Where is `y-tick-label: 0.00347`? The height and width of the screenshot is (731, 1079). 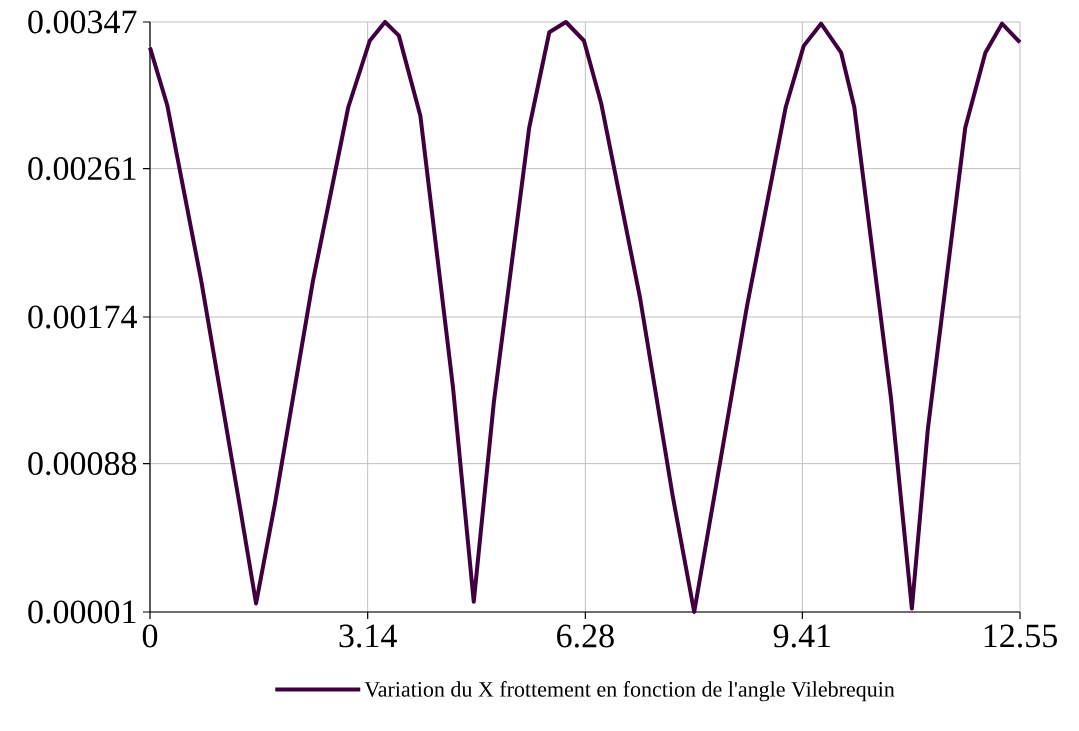
y-tick-label: 0.00347 is located at coordinates (82, 22).